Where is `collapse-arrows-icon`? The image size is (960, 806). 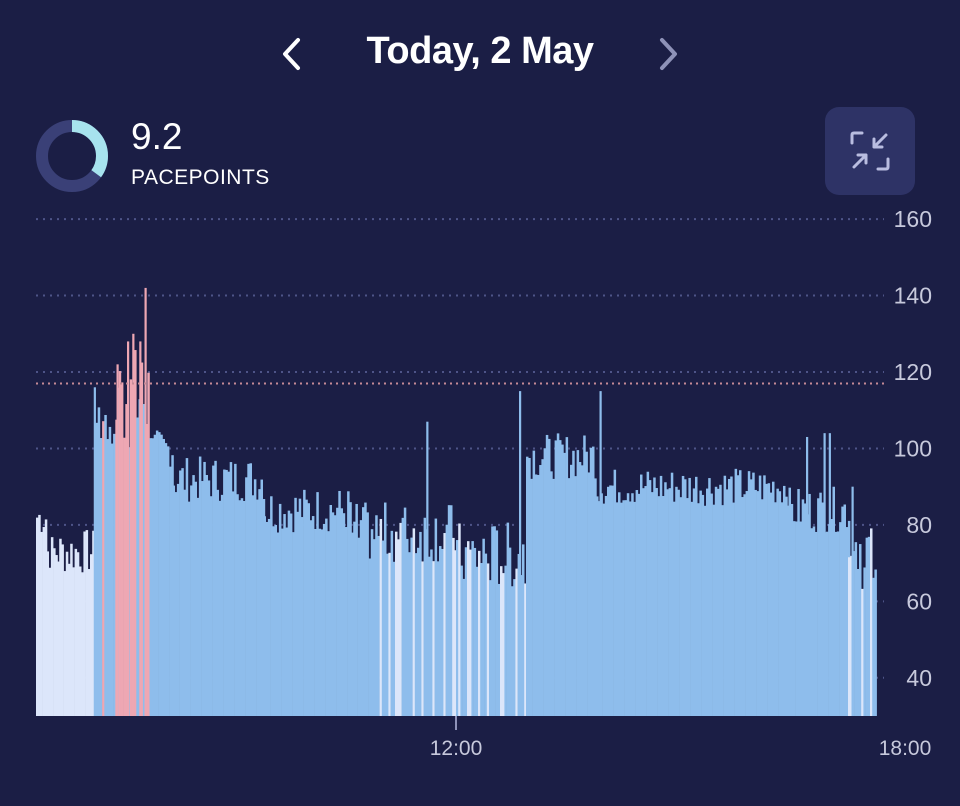
collapse-arrows-icon is located at coordinates (870, 151).